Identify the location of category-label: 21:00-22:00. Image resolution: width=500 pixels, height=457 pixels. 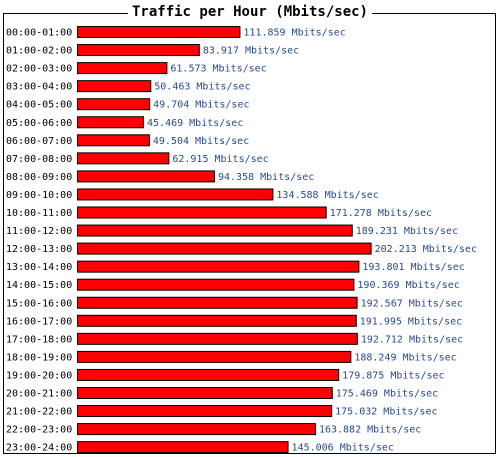
(39, 412).